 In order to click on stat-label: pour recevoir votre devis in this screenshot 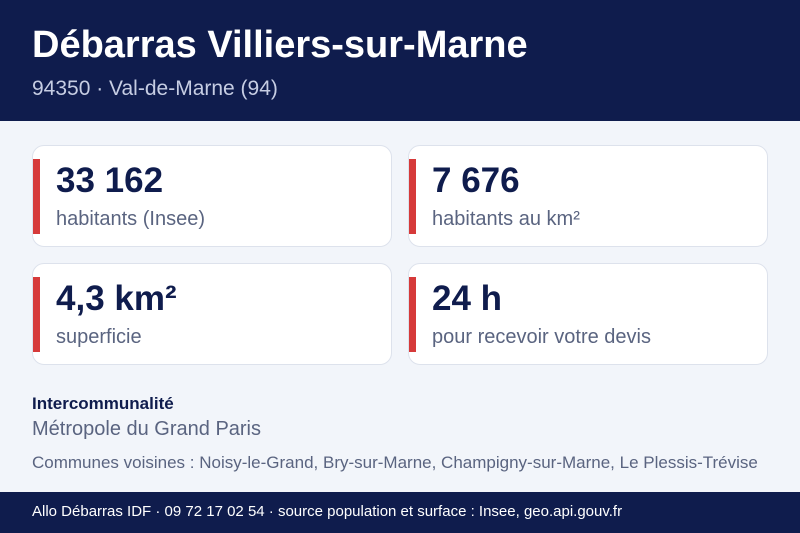, I will do `click(541, 337)`.